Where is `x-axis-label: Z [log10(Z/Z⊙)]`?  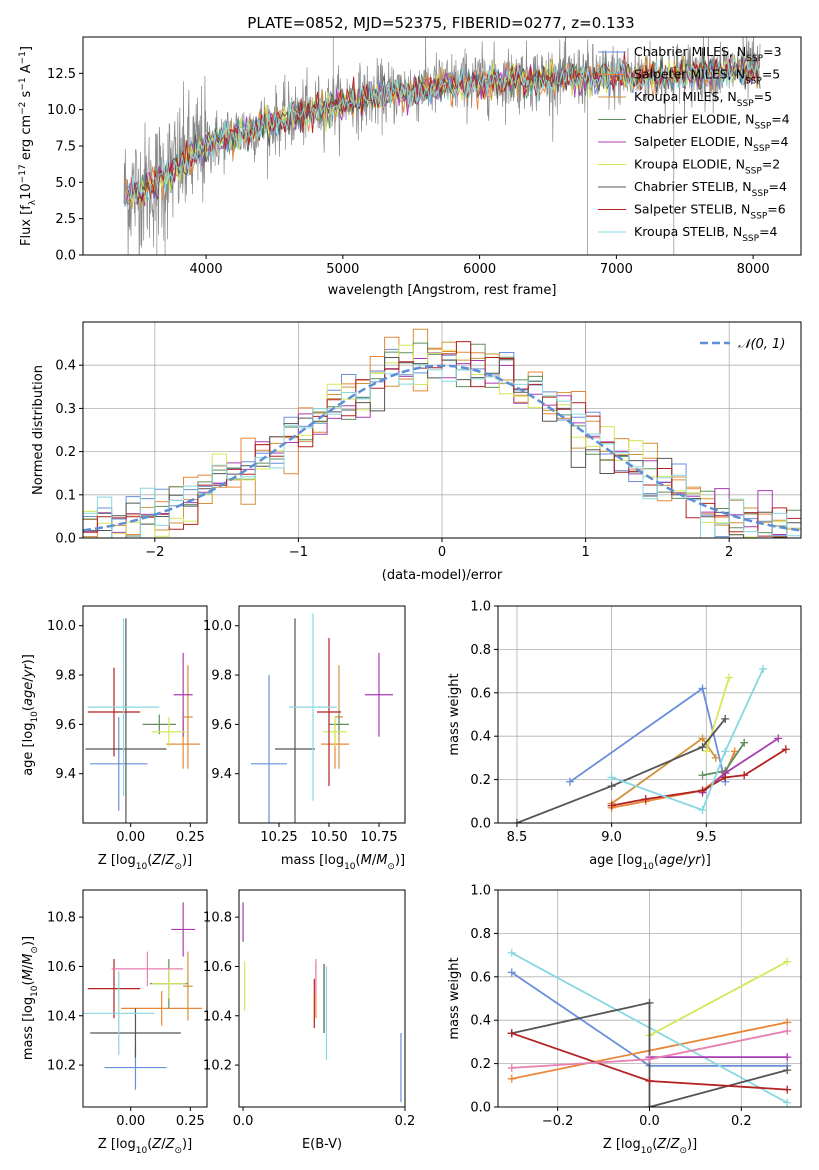 x-axis-label: Z [log10(Z/Z⊙)] is located at coordinates (650, 1146).